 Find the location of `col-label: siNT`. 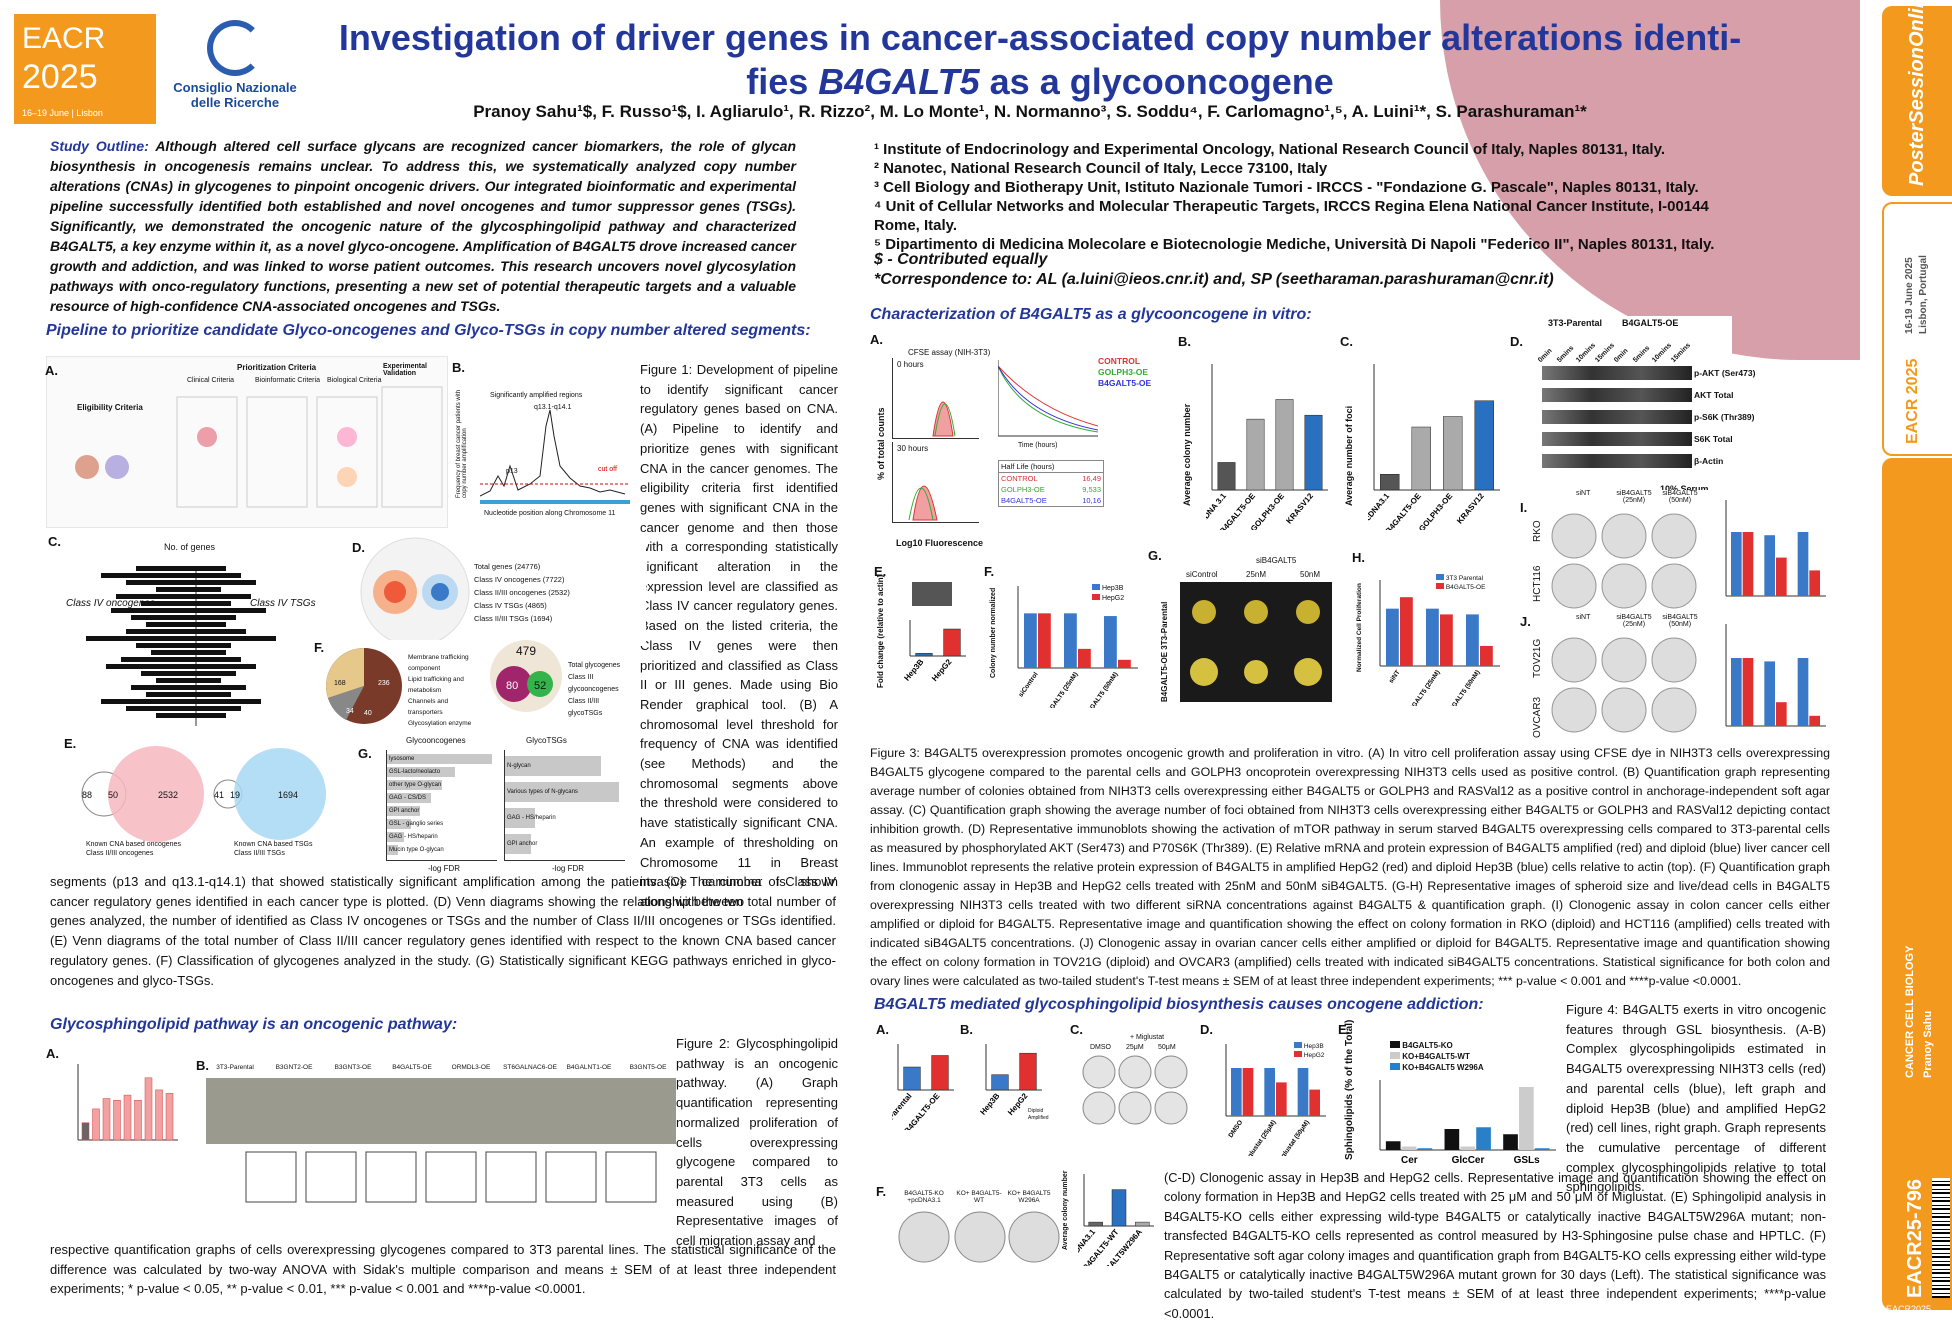

col-label: siNT is located at coordinates (1583, 493).